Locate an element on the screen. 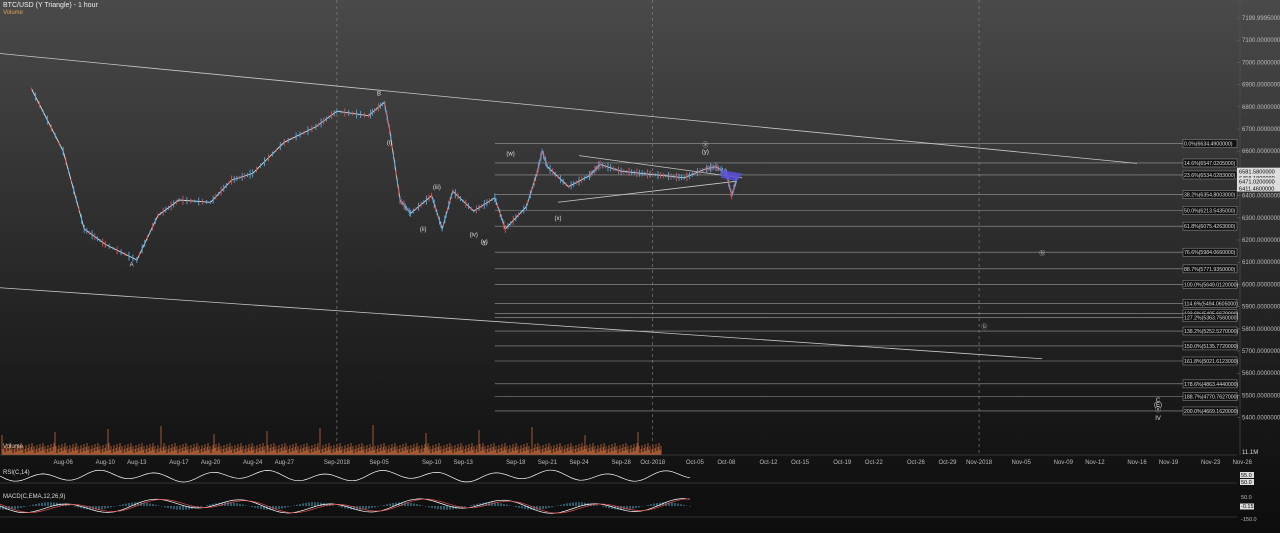 The image size is (1280, 533). x-tick-label: Aug-06 is located at coordinates (63, 463).